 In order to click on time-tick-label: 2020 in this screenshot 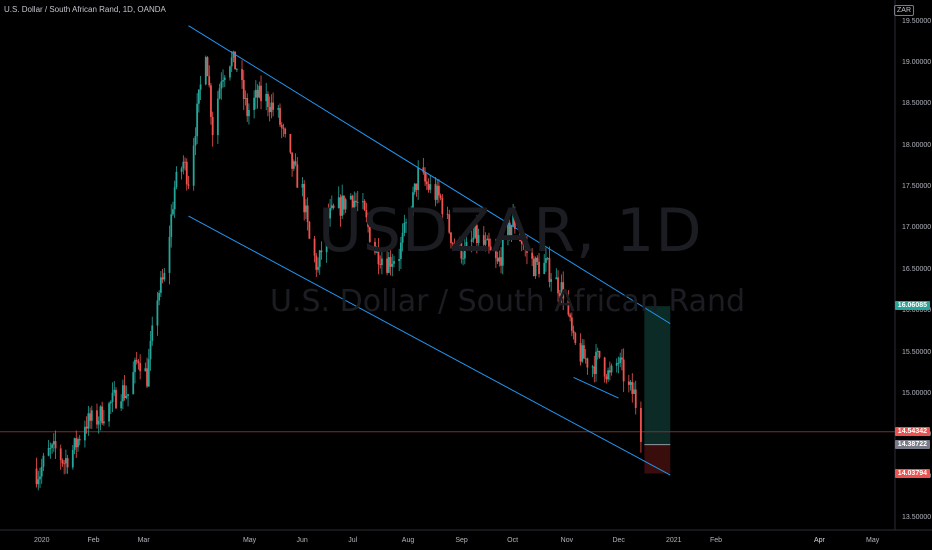, I will do `click(42, 540)`.